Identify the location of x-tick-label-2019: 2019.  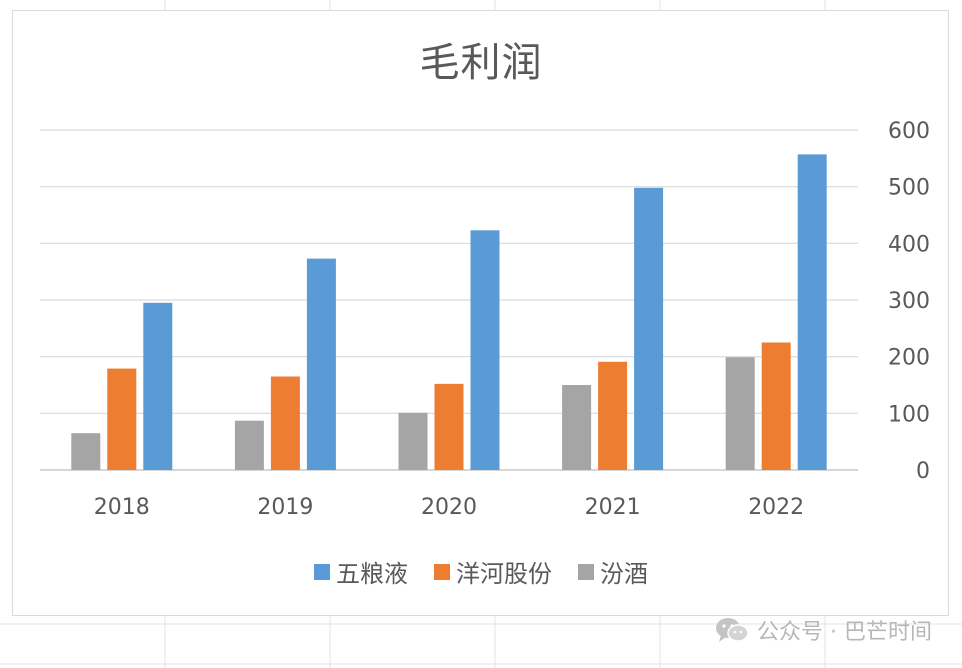
(285, 507).